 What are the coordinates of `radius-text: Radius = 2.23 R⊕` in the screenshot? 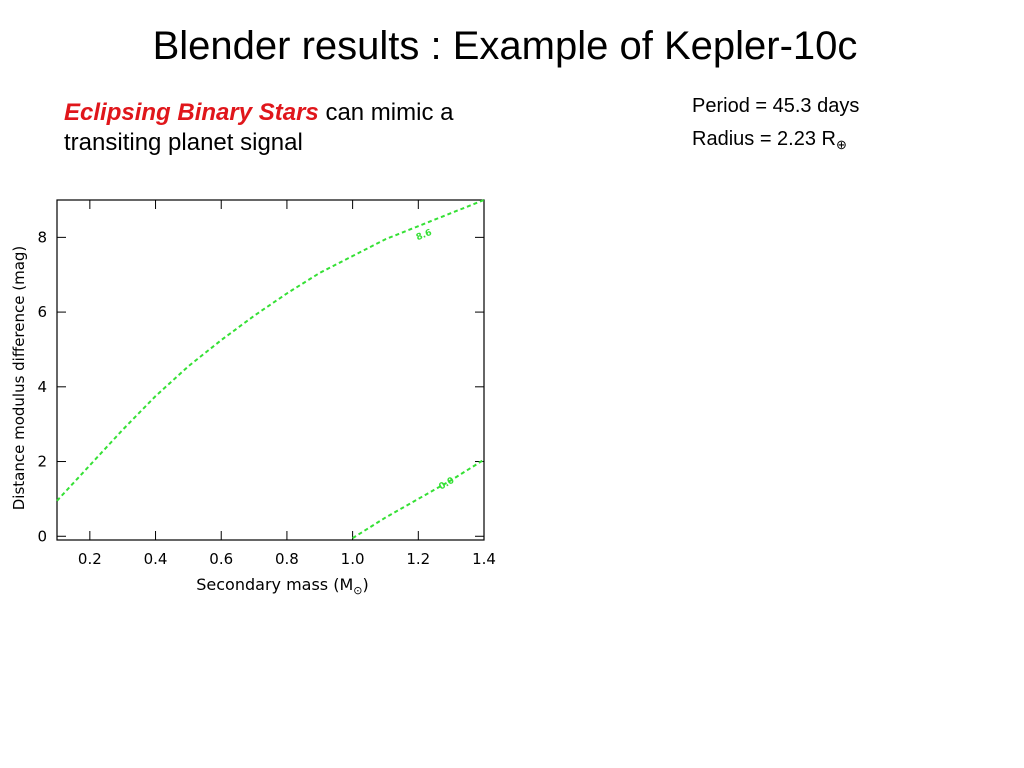 It's located at (775, 142).